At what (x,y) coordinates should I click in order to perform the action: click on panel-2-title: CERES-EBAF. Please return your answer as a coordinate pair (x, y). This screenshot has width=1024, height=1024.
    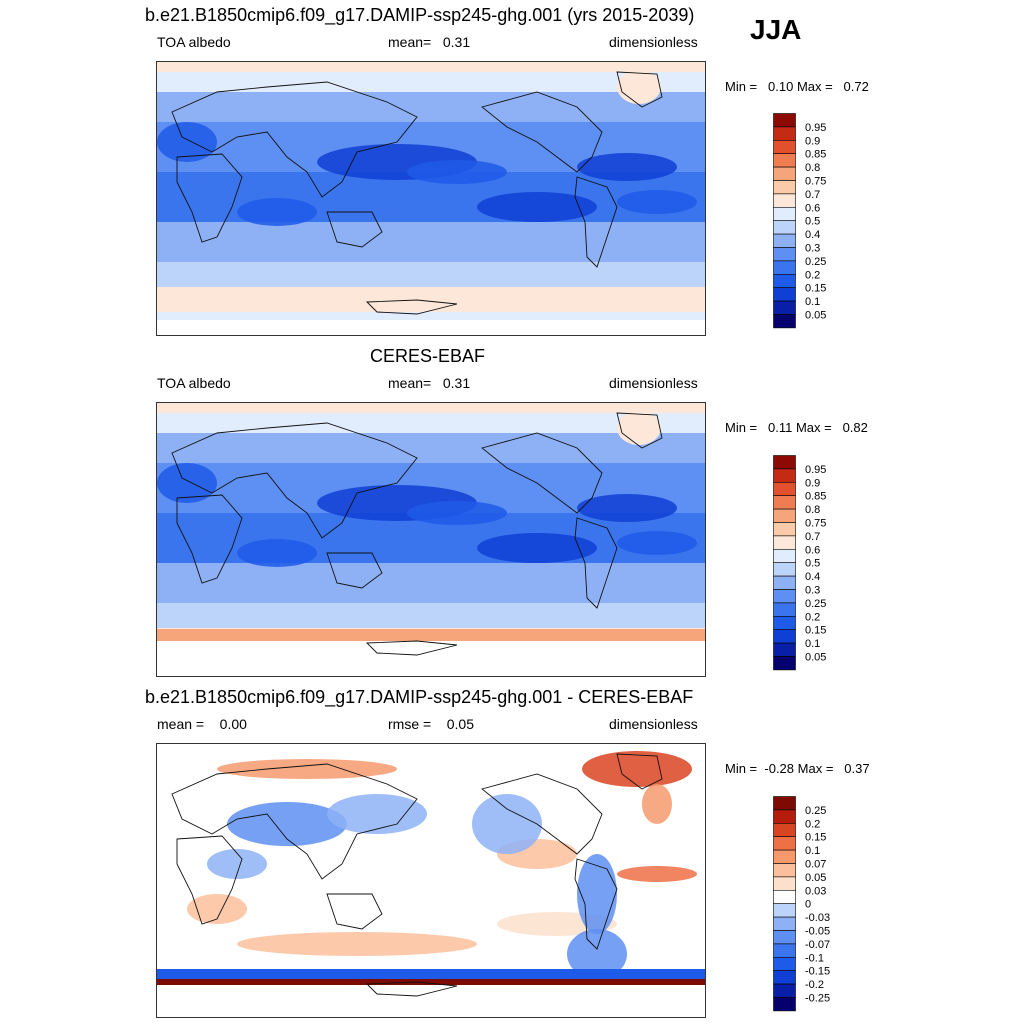
    Looking at the image, I should click on (428, 356).